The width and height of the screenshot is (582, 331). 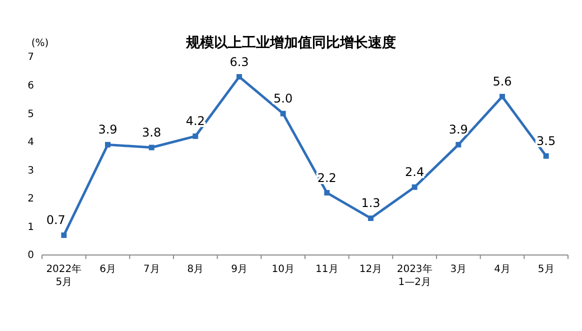 I want to click on y-tick-label: 0, so click(x=31, y=256).